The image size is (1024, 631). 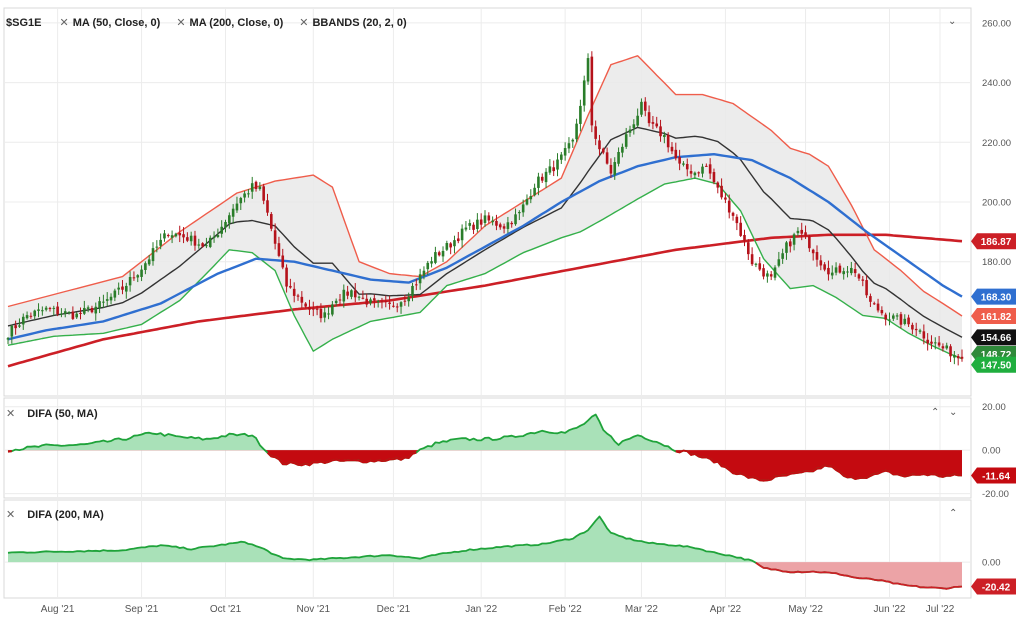 What do you see at coordinates (993, 586) in the screenshot?
I see `tag-difa200-box` at bounding box center [993, 586].